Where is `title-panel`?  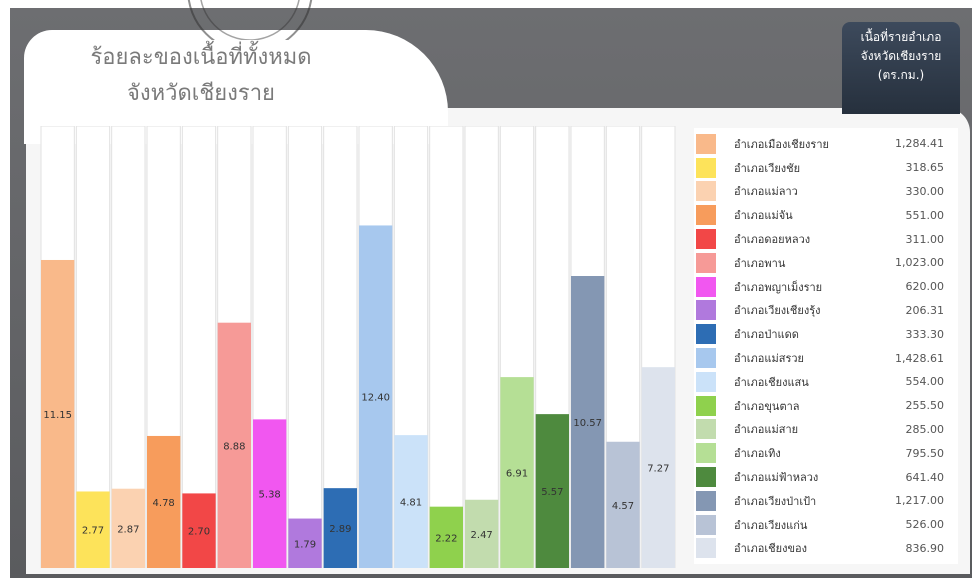
title-panel is located at coordinates (236, 87).